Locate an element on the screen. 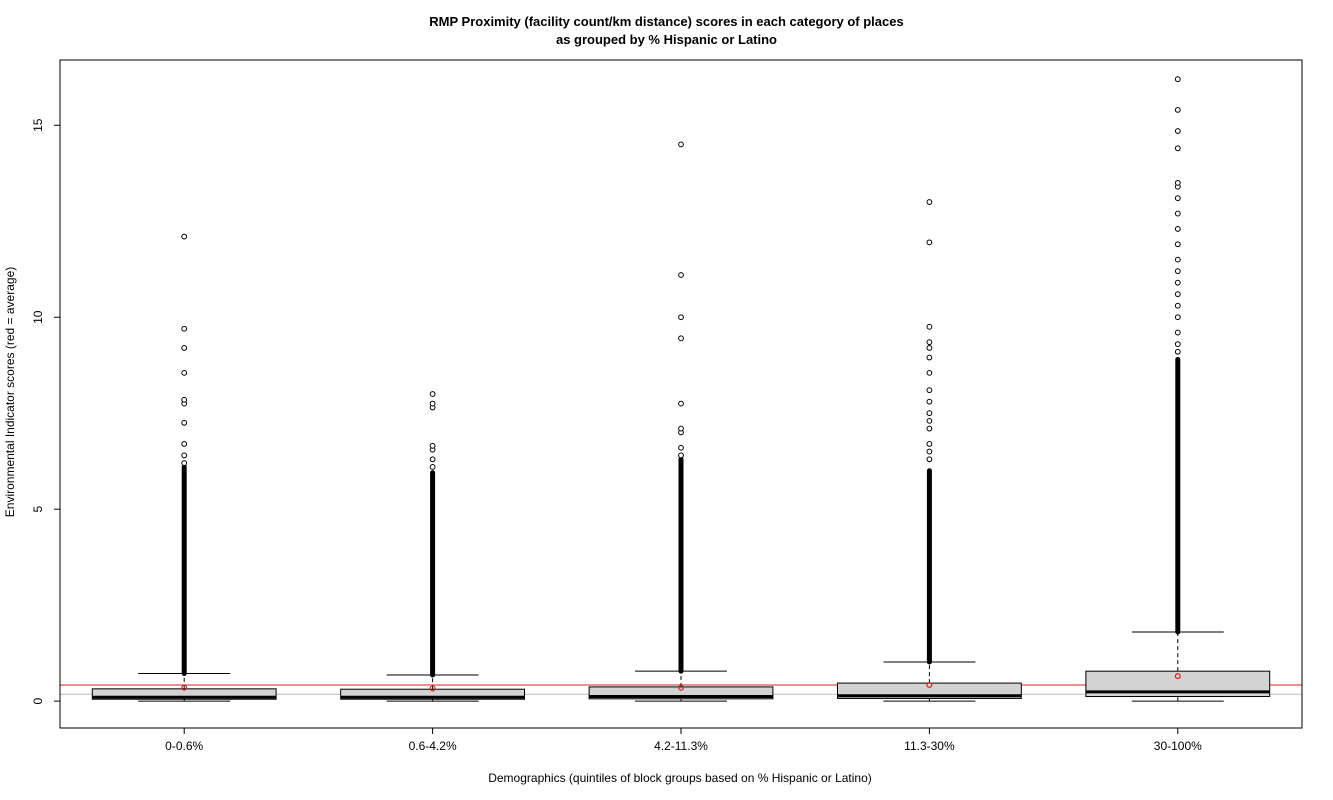 The image size is (1333, 800). x-tick-label: 30-100% is located at coordinates (1178, 746).